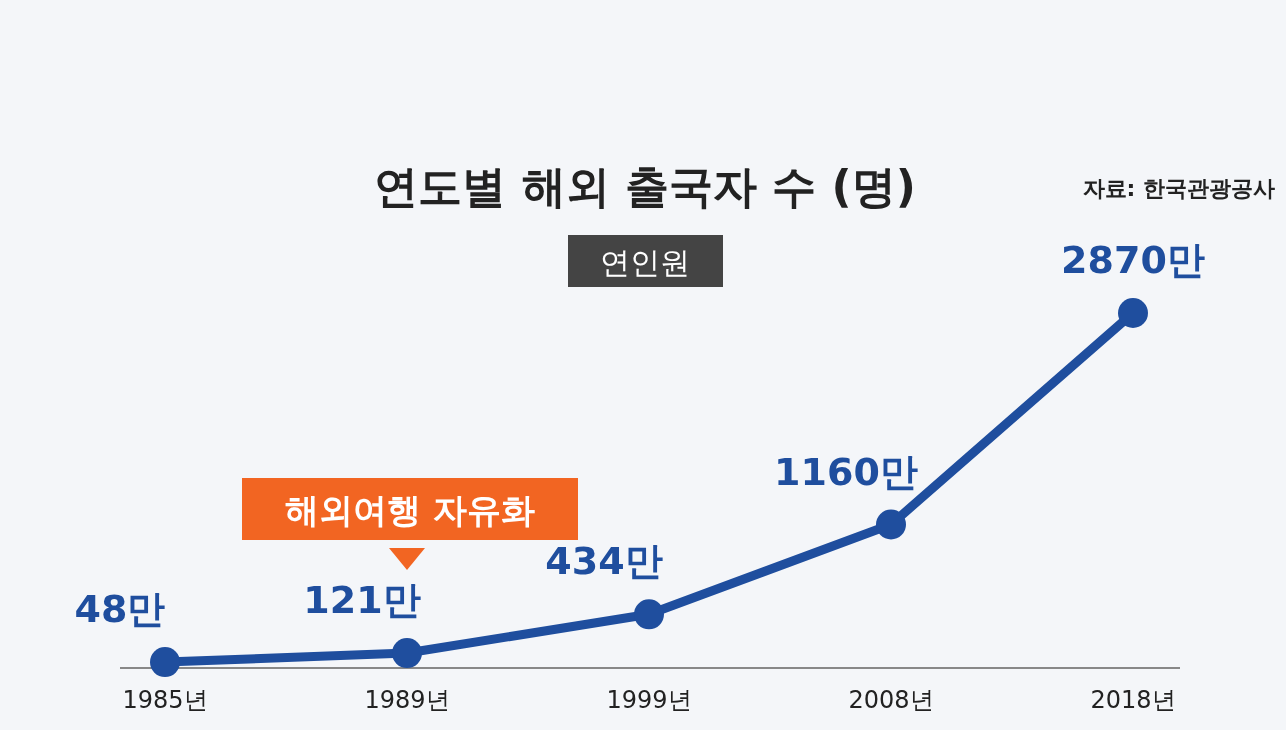 The width and height of the screenshot is (1286, 730). I want to click on x-tick-label: 1985년, so click(165, 700).